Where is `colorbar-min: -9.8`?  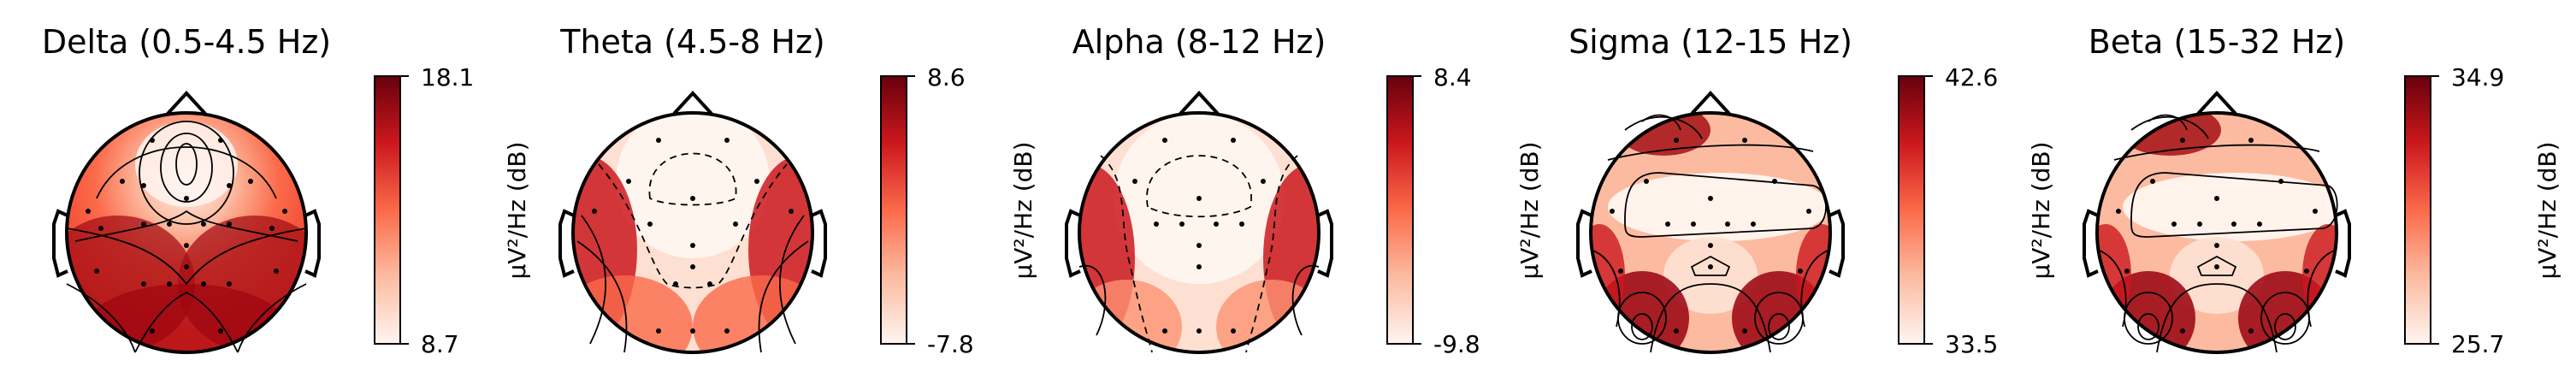
colorbar-min: -9.8 is located at coordinates (1456, 344).